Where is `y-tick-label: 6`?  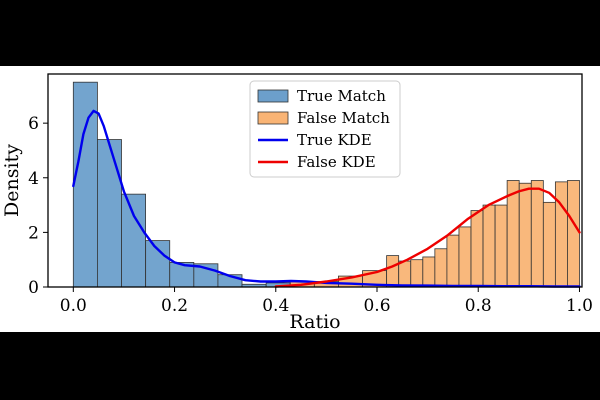 y-tick-label: 6 is located at coordinates (33, 124).